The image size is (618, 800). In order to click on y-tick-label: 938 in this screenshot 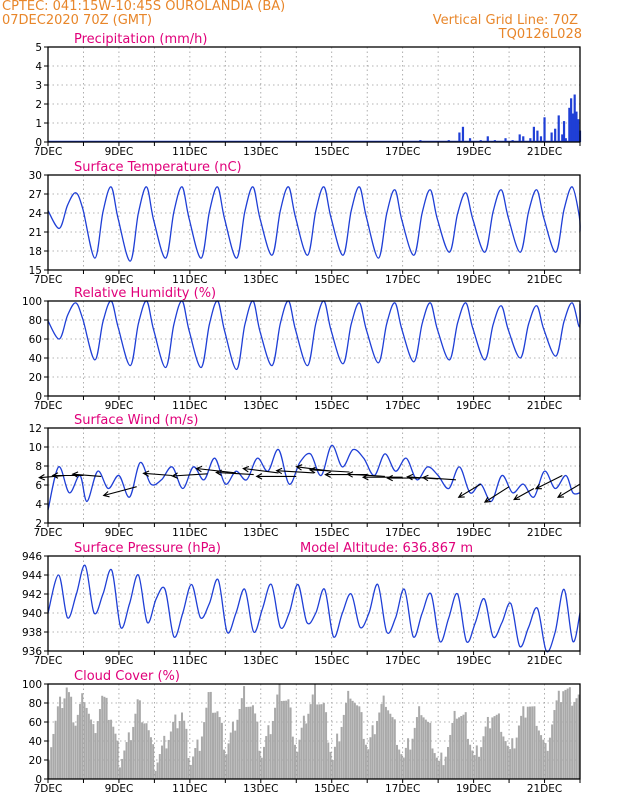, I will do `click(32, 633)`.